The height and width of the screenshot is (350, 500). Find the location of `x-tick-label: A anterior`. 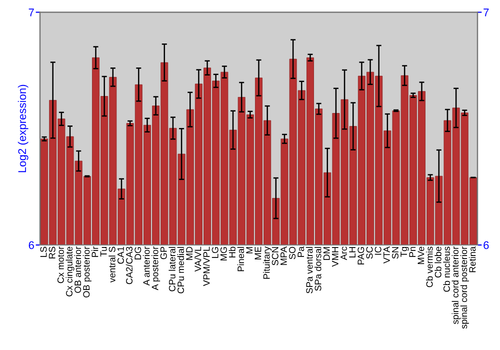

x-tick-label: A anterior is located at coordinates (146, 266).